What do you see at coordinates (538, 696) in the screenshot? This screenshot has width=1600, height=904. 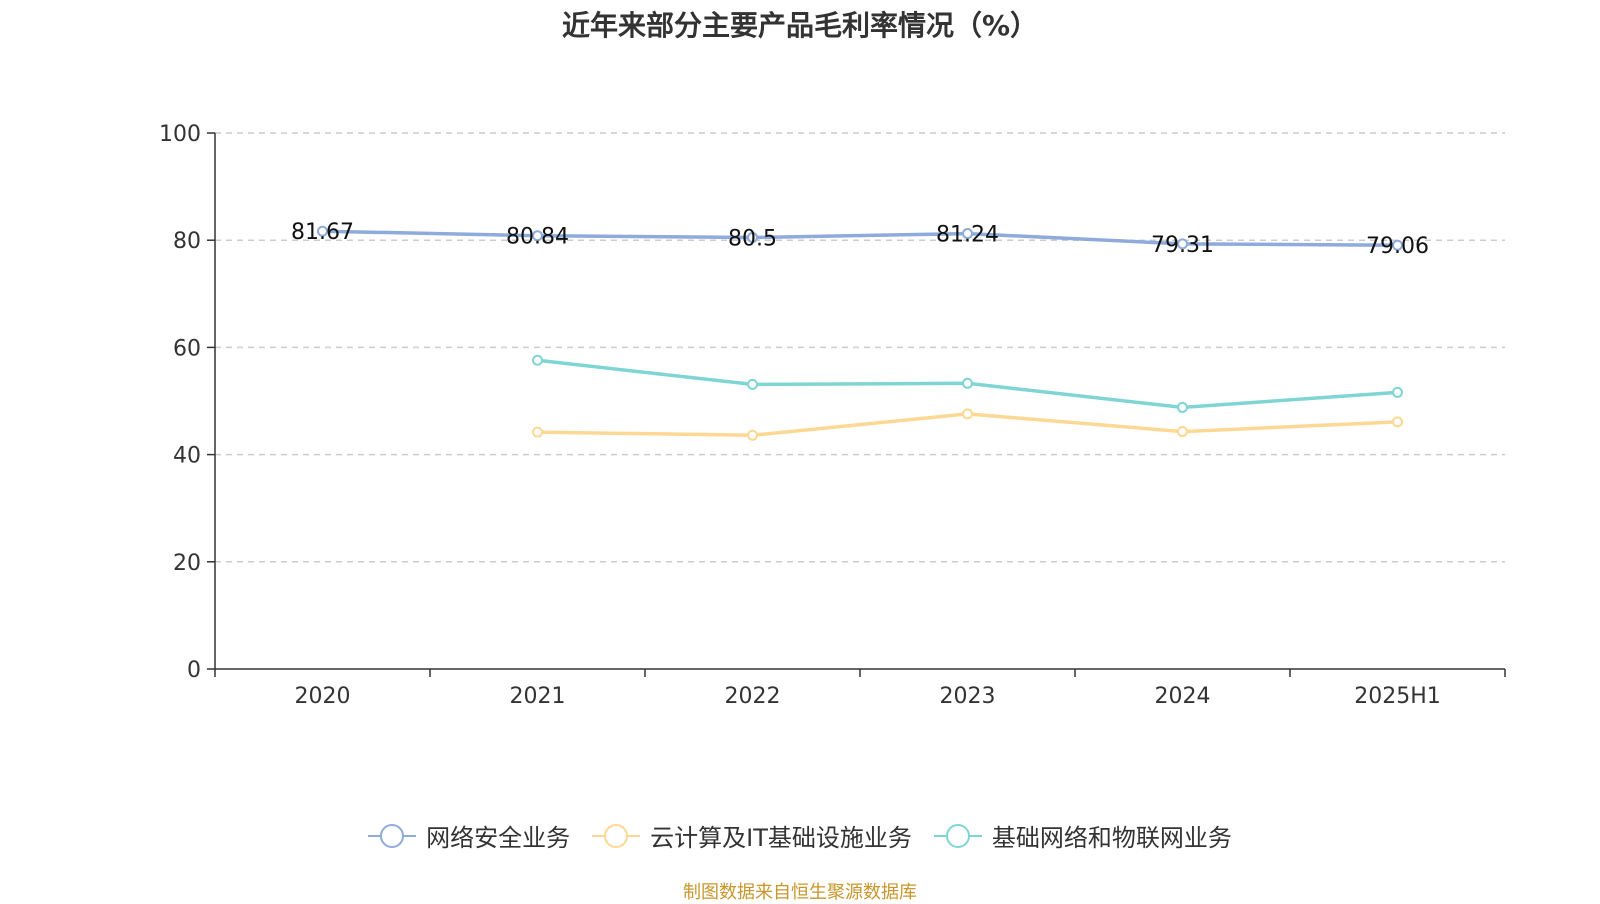 I see `x-tick-label: 2021` at bounding box center [538, 696].